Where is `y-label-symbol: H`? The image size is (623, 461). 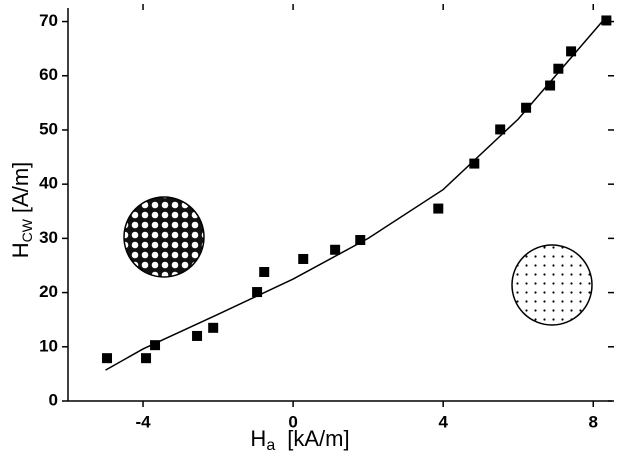
y-label-symbol: H is located at coordinates (20, 250).